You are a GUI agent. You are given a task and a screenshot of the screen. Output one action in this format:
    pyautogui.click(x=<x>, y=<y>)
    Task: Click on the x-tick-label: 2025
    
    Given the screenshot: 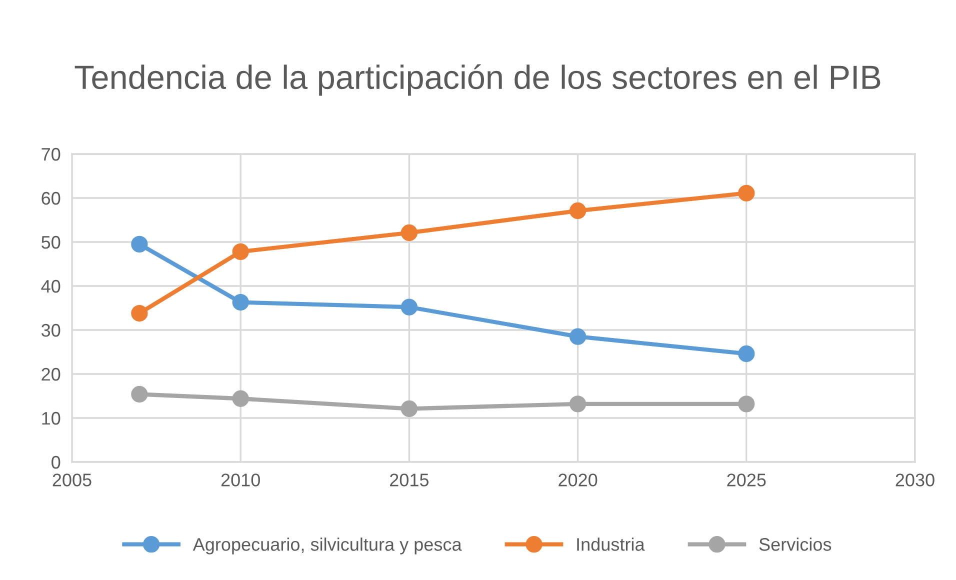 What is the action you would take?
    pyautogui.click(x=746, y=480)
    